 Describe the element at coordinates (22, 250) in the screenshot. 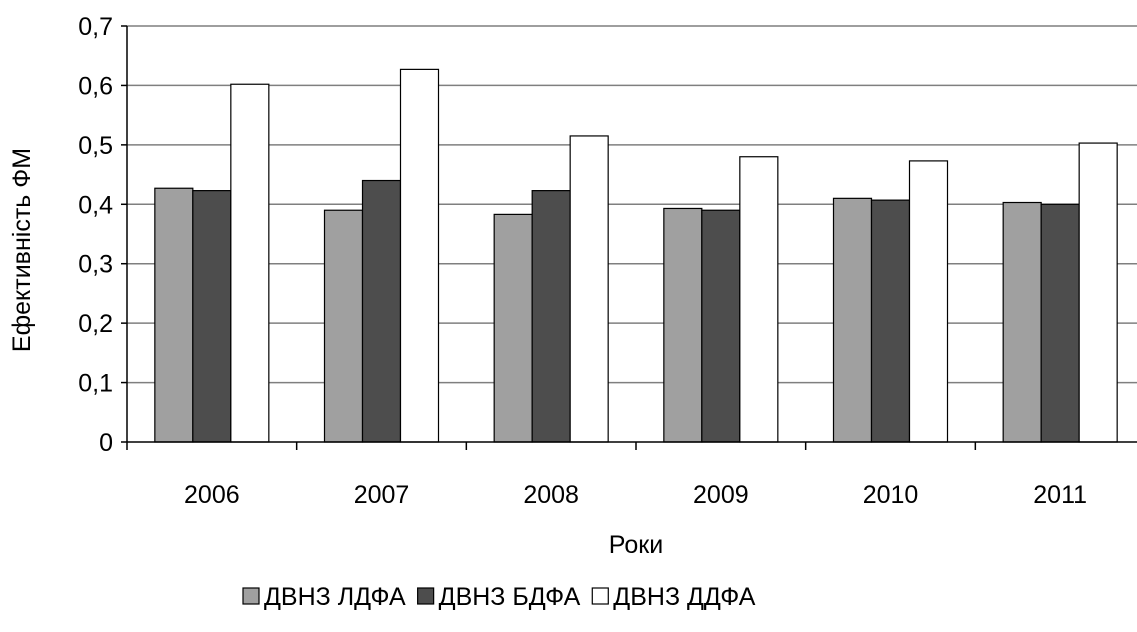

I see `y-axis-title: Ефективність ФМ` at that location.